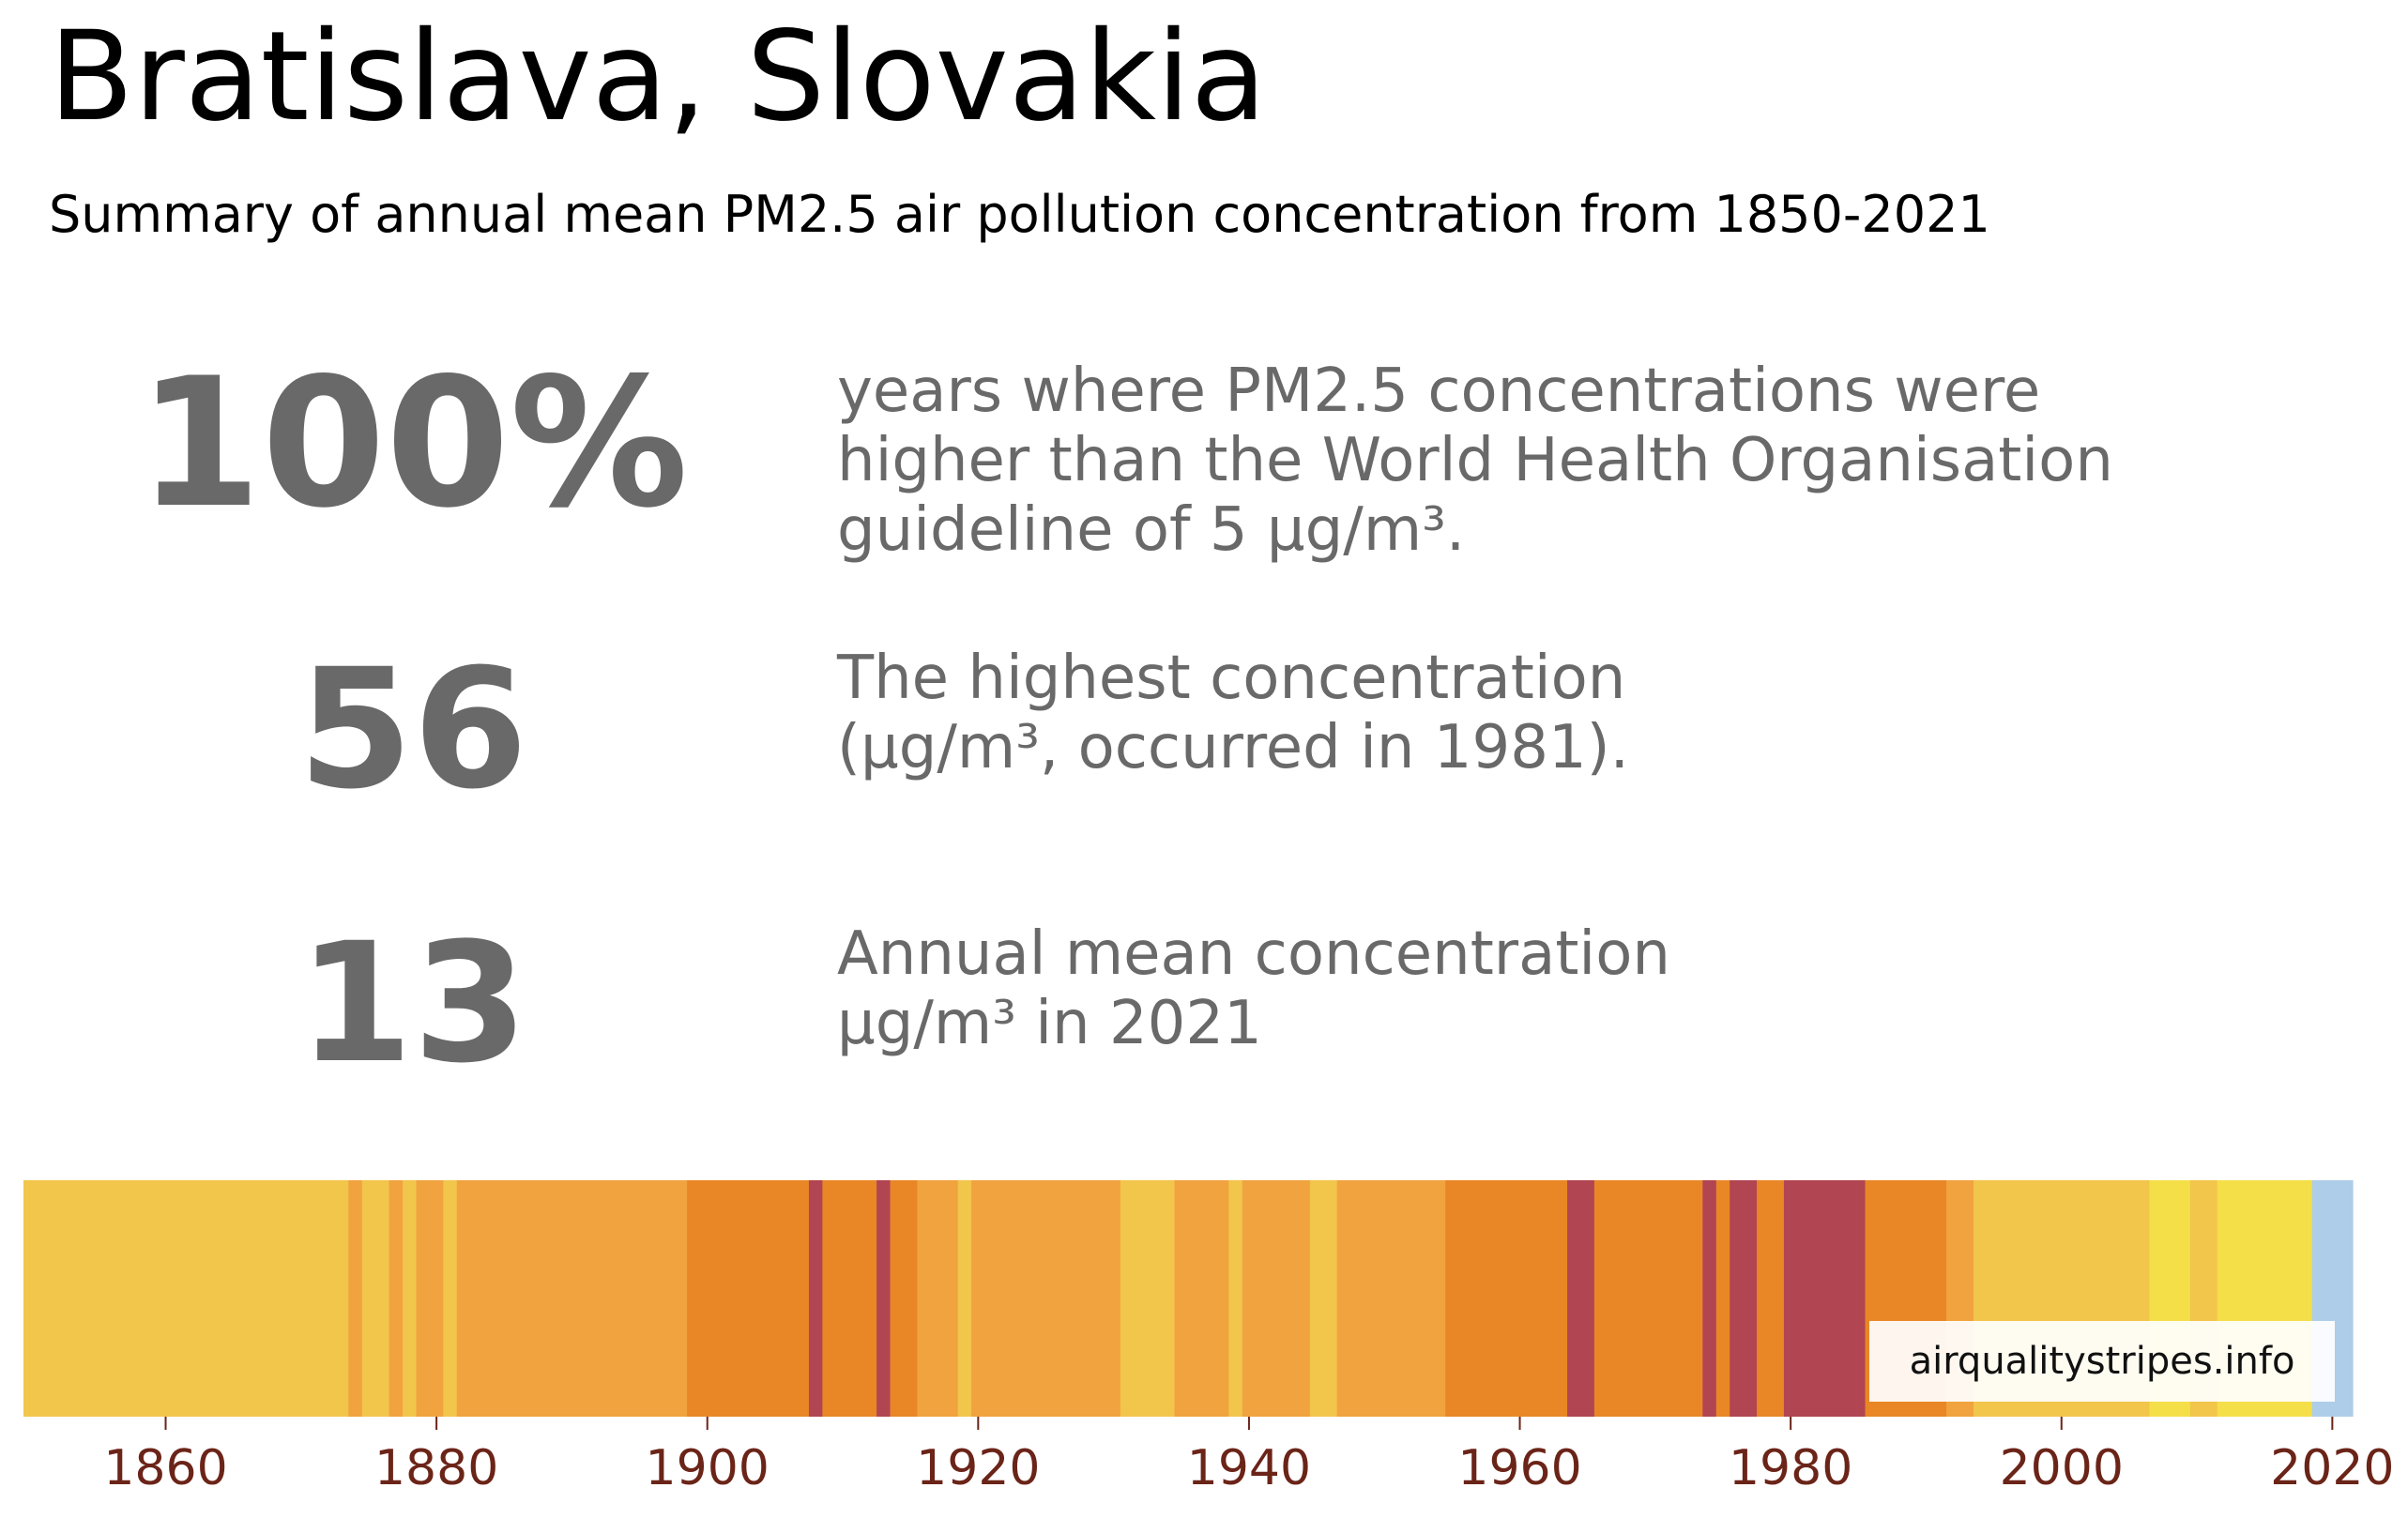 The image size is (2408, 1518). Describe the element at coordinates (1506, 1299) in the screenshot. I see `stripe-1955-1964` at that location.